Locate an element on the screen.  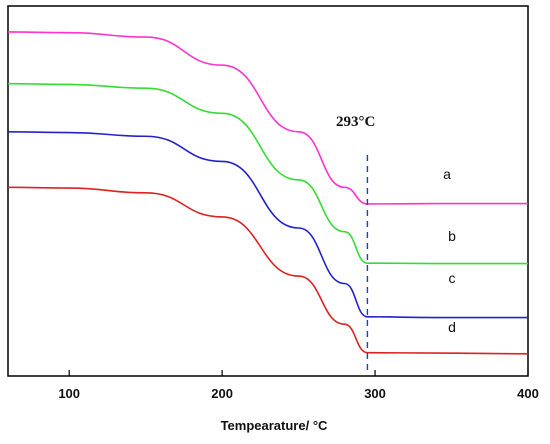
x-tick-label: 200 is located at coordinates (222, 393).